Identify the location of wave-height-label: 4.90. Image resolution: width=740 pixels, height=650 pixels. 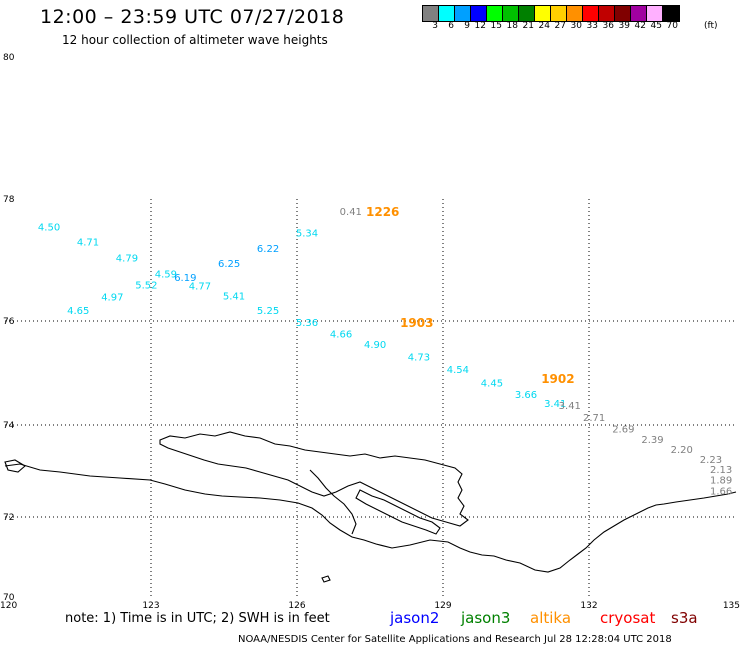
(375, 345).